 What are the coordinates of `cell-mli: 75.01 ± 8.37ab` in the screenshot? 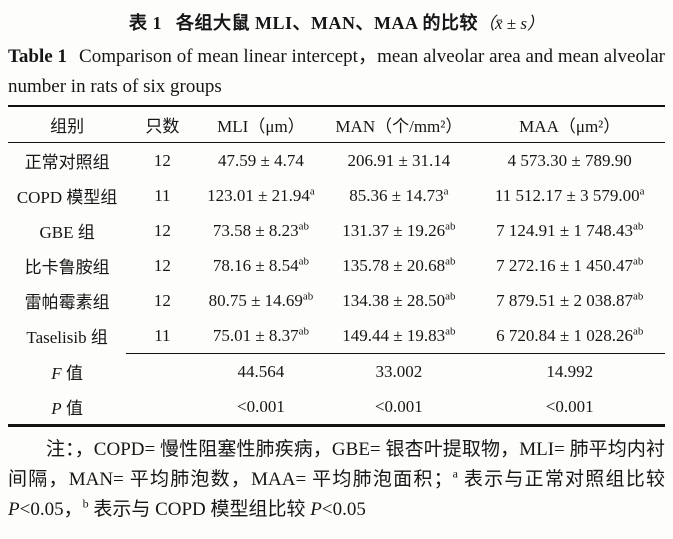 It's located at (261, 334).